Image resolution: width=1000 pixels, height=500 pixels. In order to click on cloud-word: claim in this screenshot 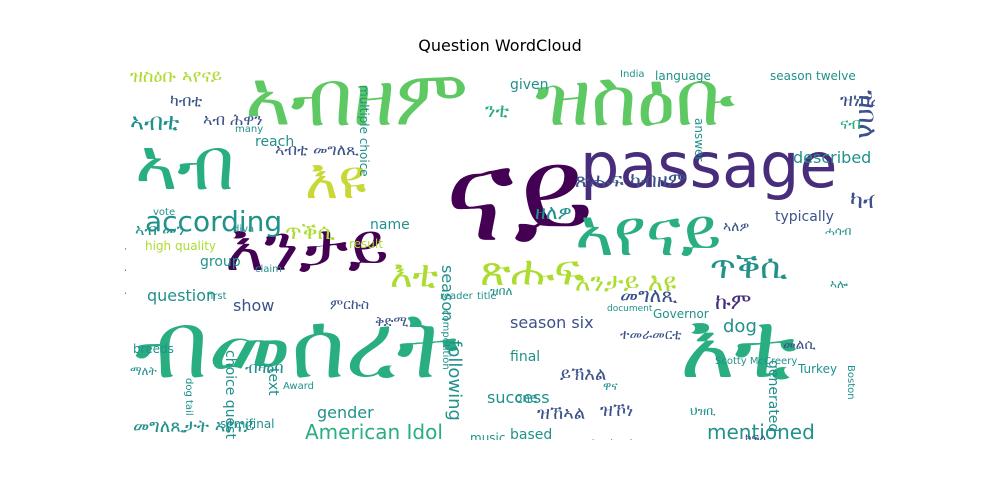, I will do `click(268, 269)`.